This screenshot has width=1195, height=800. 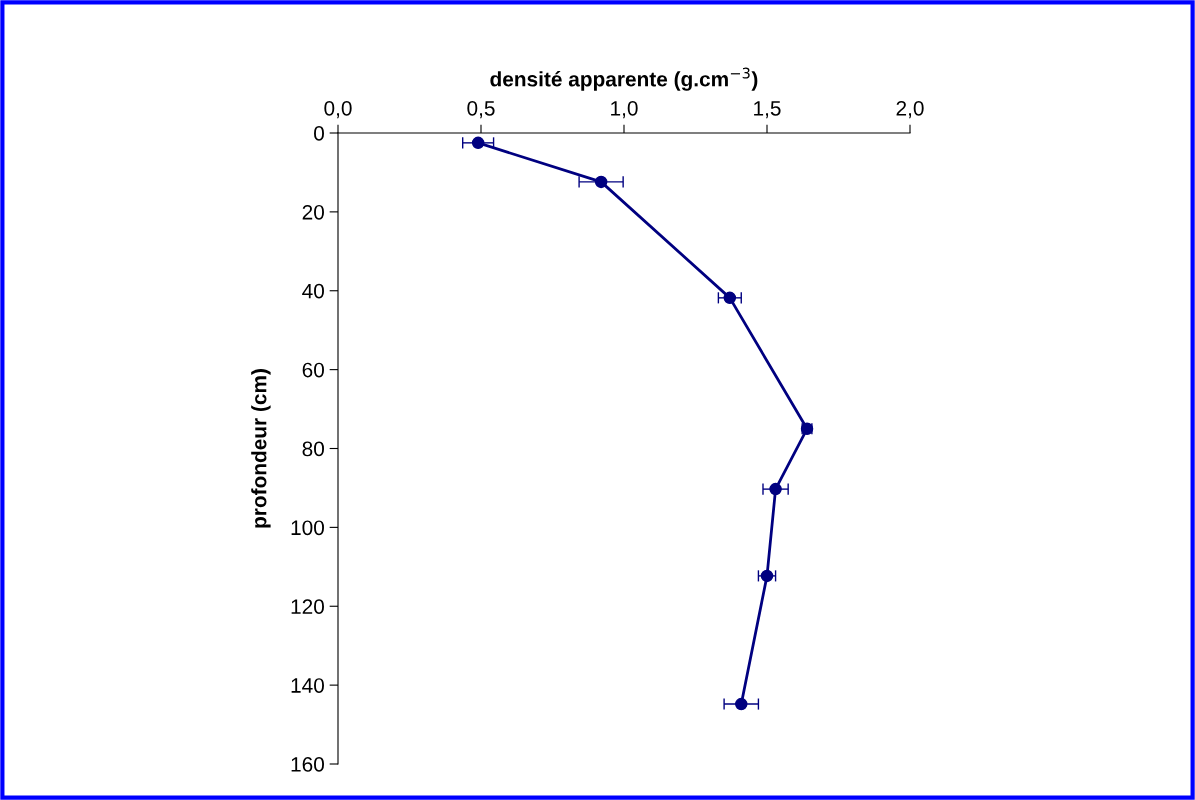 What do you see at coordinates (307, 606) in the screenshot?
I see `y-tick-label: 120` at bounding box center [307, 606].